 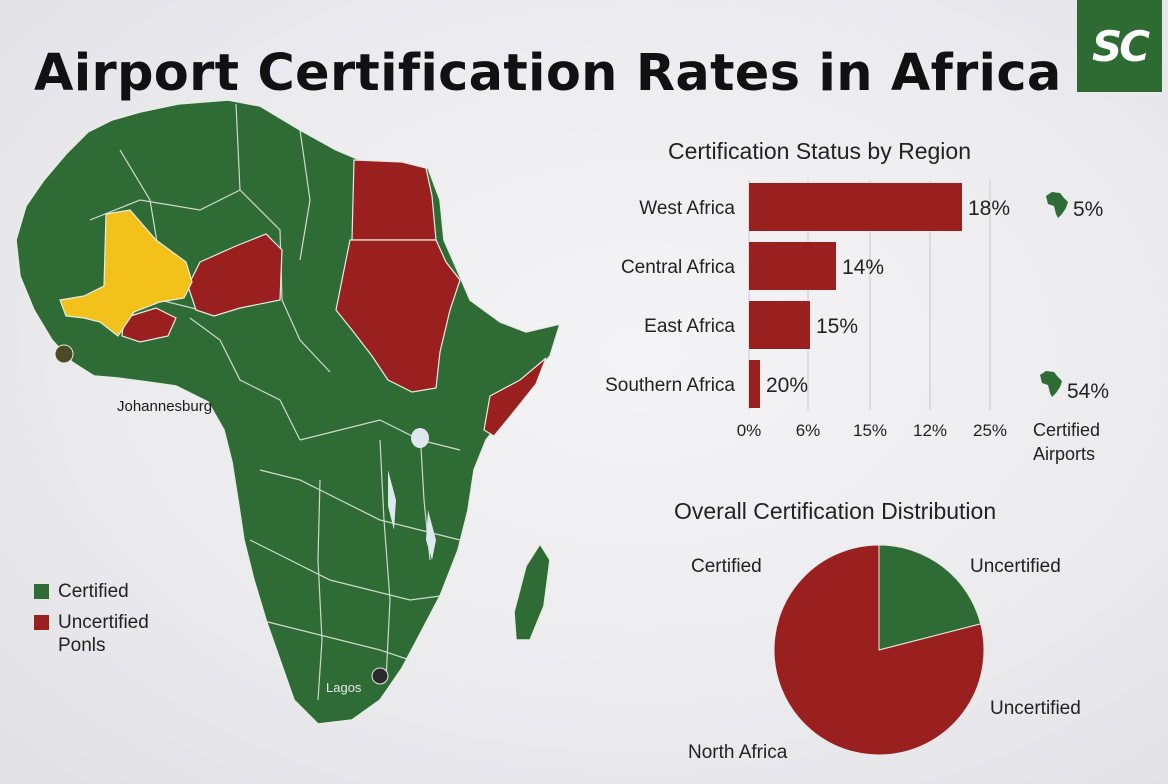 I want to click on side-caption-line: Certified, so click(x=1066, y=430).